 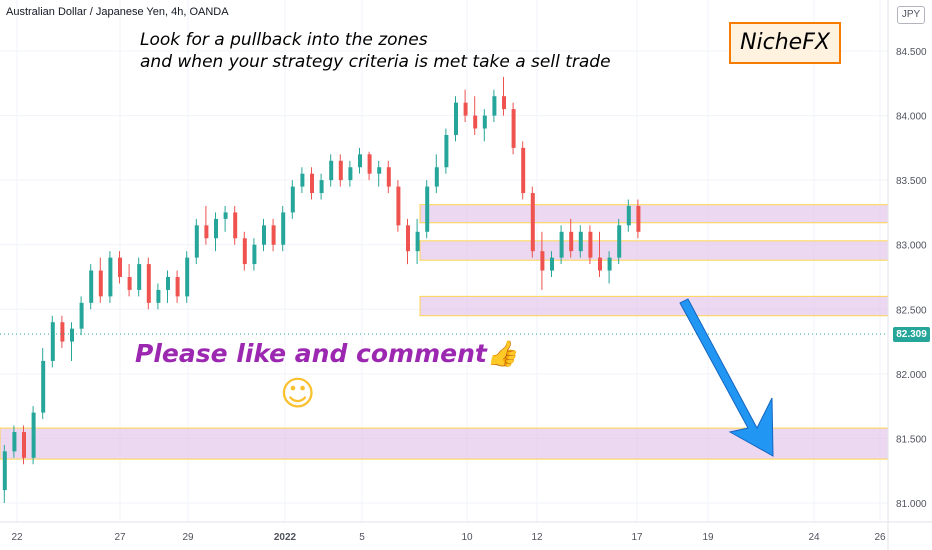 What do you see at coordinates (911, 52) in the screenshot?
I see `price-tick-label: 84.500` at bounding box center [911, 52].